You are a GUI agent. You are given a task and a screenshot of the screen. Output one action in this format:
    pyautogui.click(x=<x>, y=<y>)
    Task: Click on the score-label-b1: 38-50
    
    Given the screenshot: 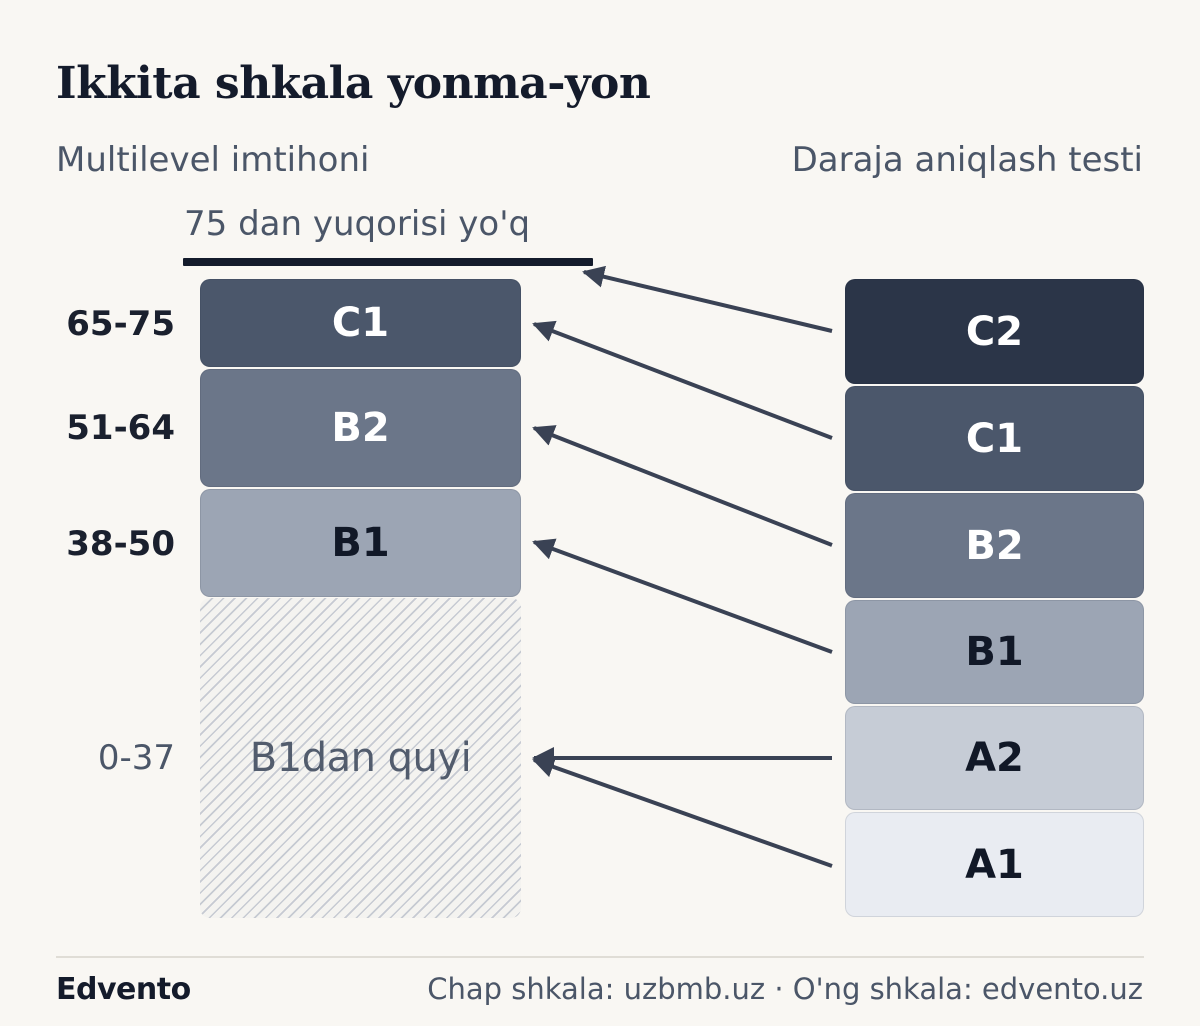 What is the action you would take?
    pyautogui.click(x=120, y=544)
    